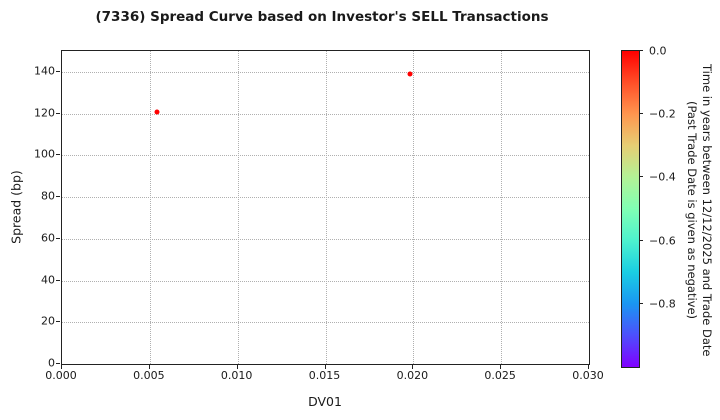  What do you see at coordinates (658, 51) in the screenshot?
I see `colorbar-tick-label: 0.0` at bounding box center [658, 51].